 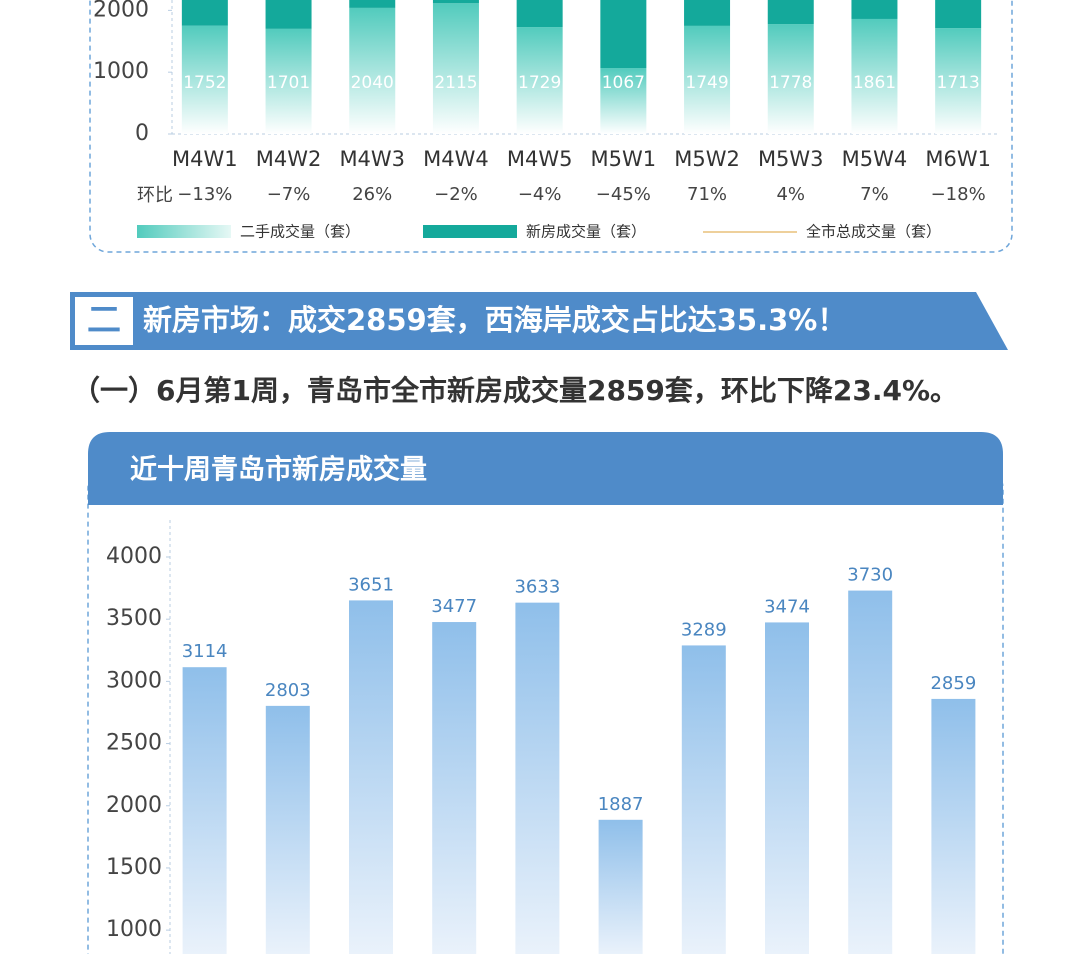 I want to click on legend-label: 全市总成交量（套）, so click(x=873, y=232).